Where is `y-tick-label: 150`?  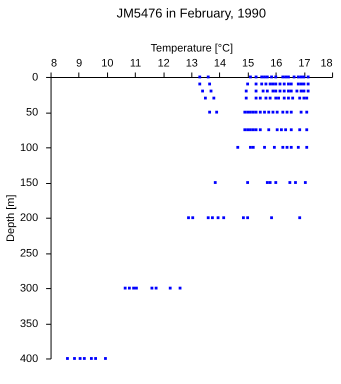 y-tick-label: 150 is located at coordinates (29, 182).